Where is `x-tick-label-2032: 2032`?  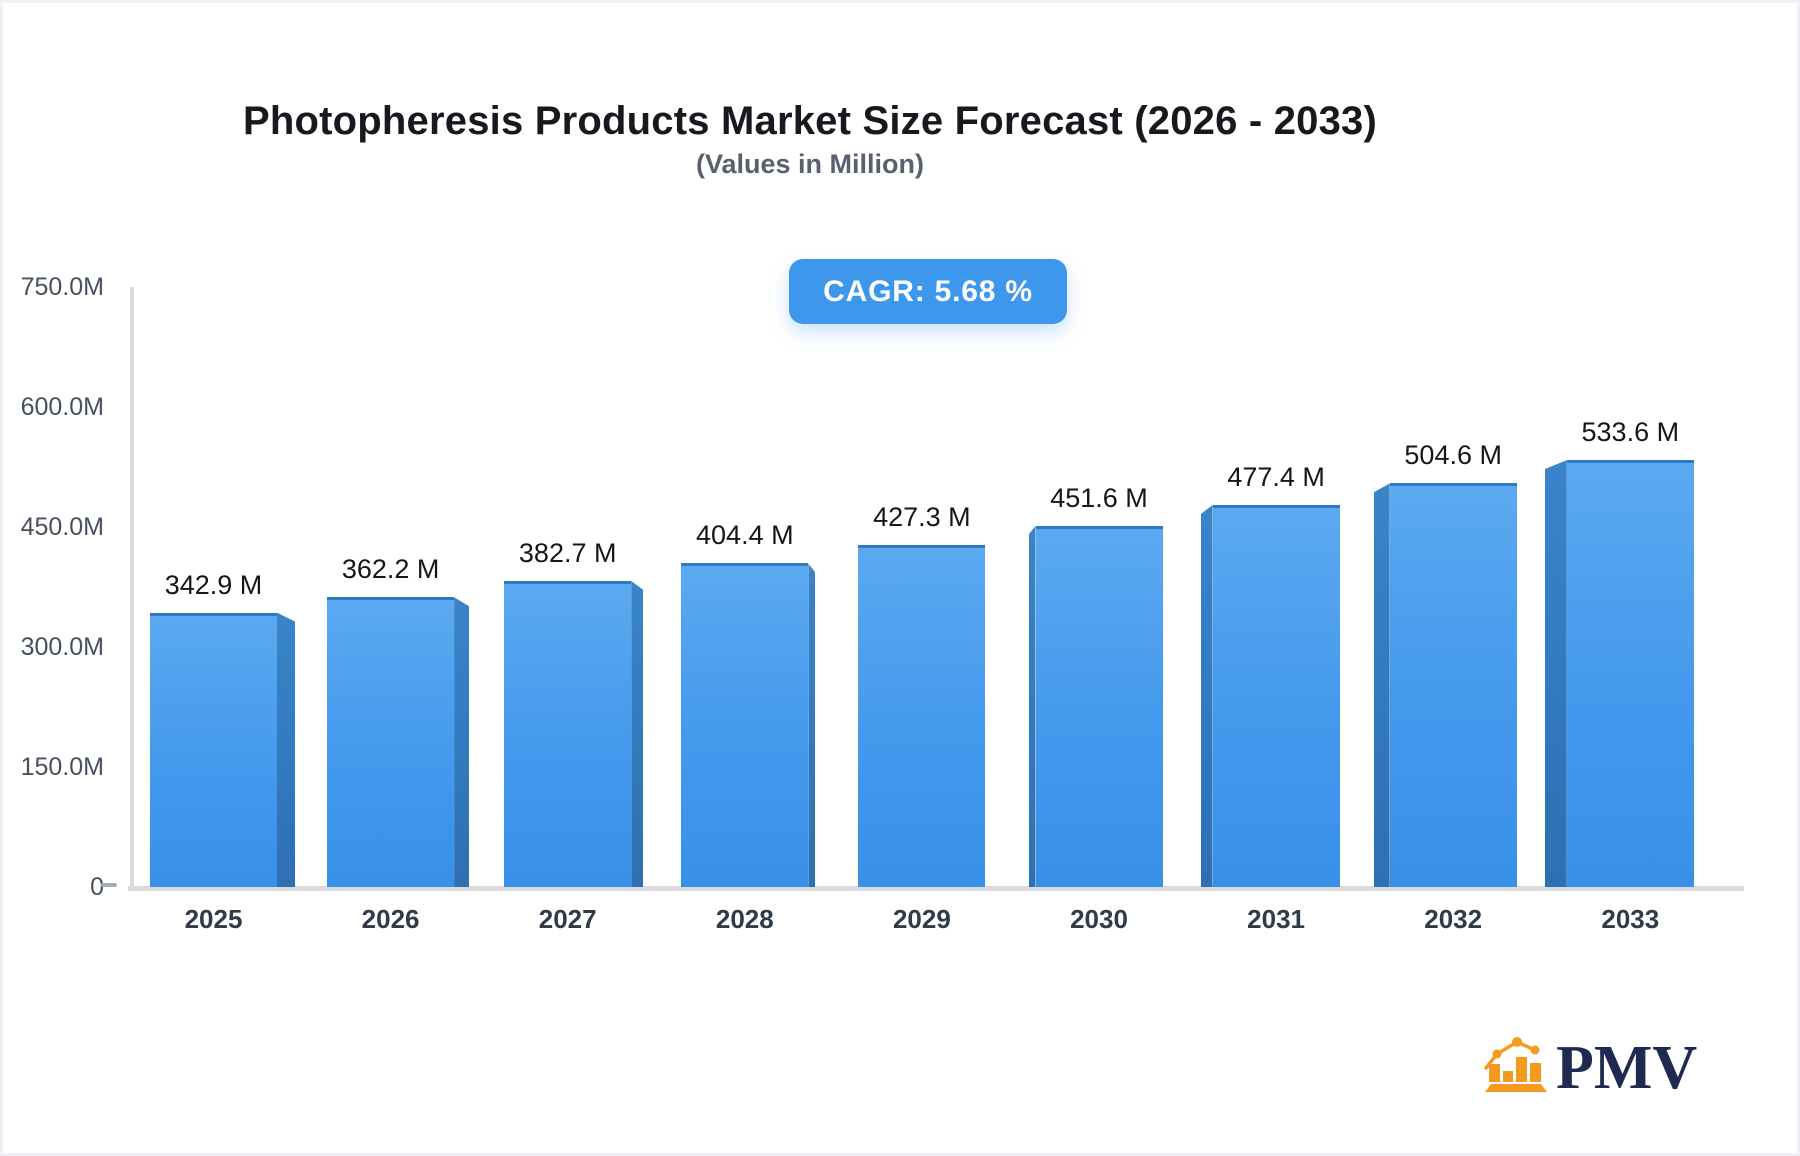
x-tick-label-2032: 2032 is located at coordinates (1453, 919).